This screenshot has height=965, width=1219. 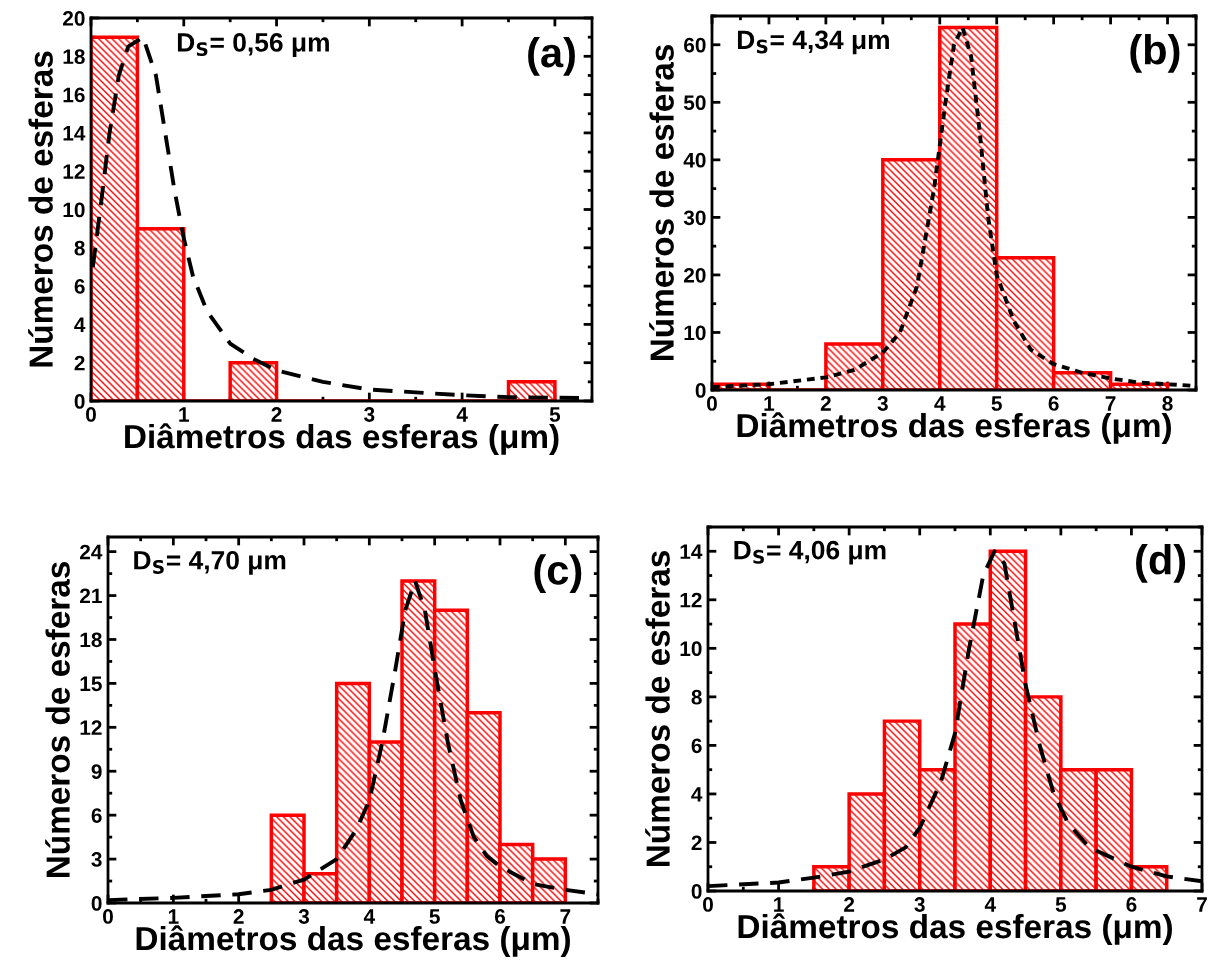 I want to click on y-tick-label: 60, so click(x=695, y=45).